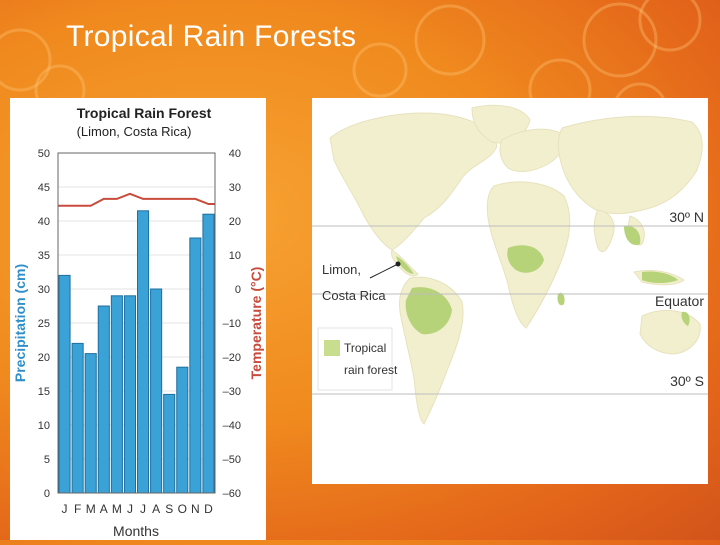 The image size is (720, 545). Describe the element at coordinates (354, 295) in the screenshot. I see `limon-label-line2: Costa Rica` at that location.